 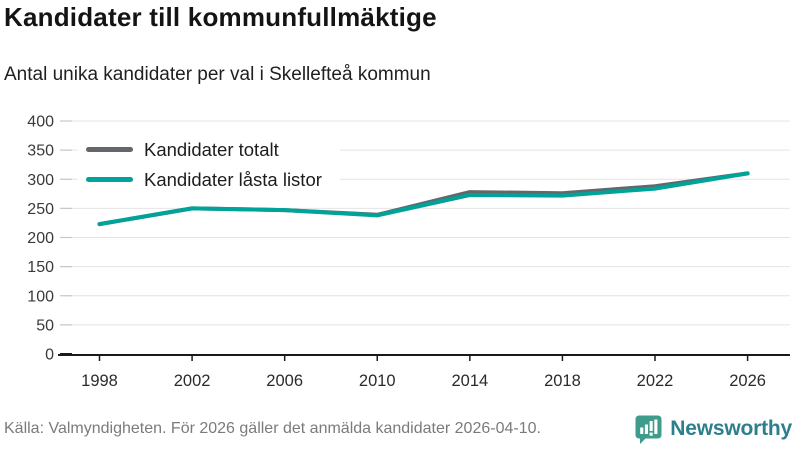 I want to click on legend-label: Kandidater låsta listor, so click(x=233, y=179).